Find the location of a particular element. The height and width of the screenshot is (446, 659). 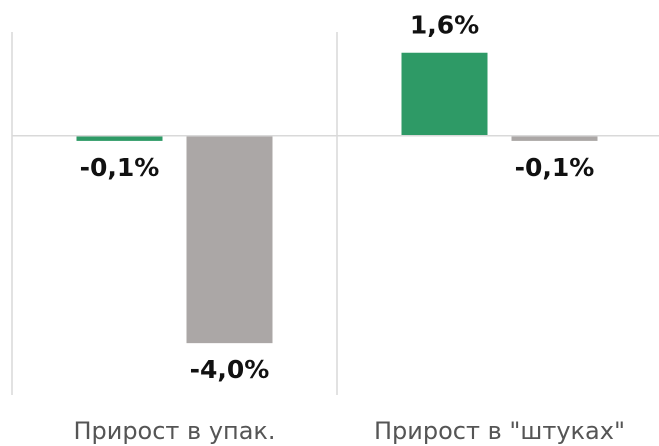

data-label: -4,0% is located at coordinates (230, 369).